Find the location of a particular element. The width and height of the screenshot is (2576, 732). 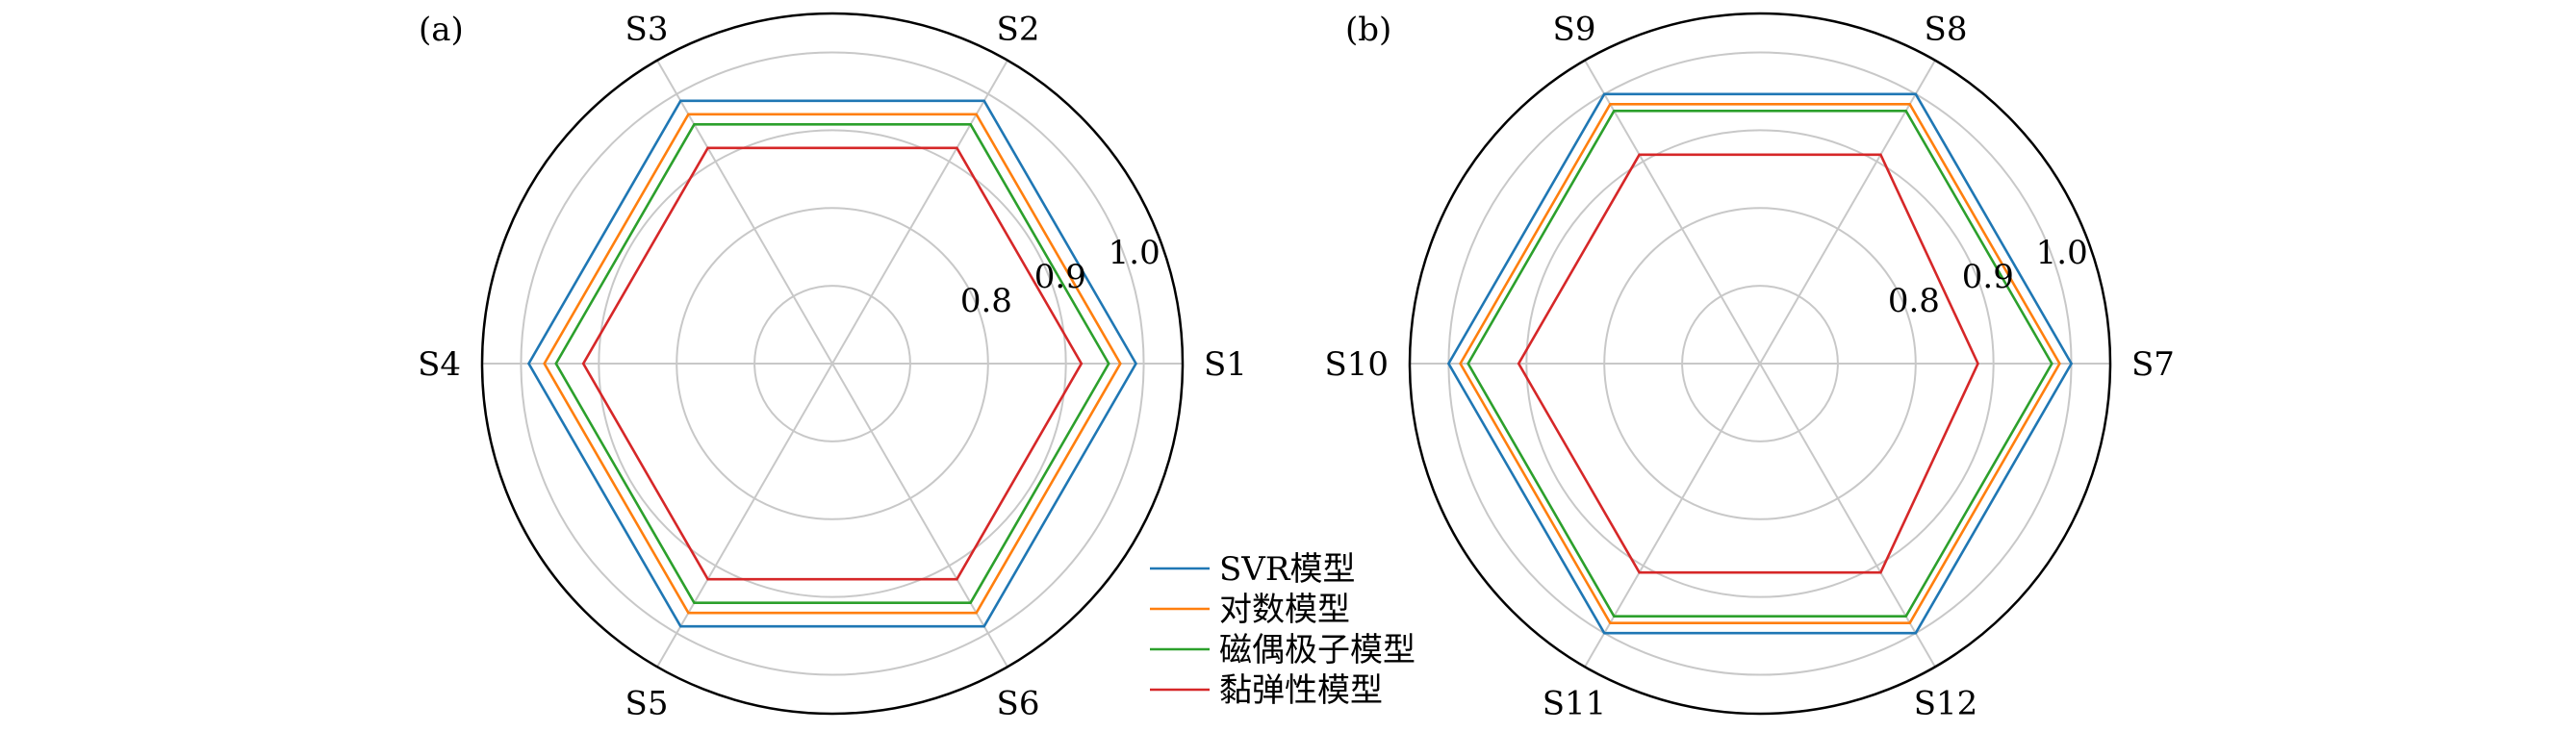

category-label: S3 is located at coordinates (647, 30).